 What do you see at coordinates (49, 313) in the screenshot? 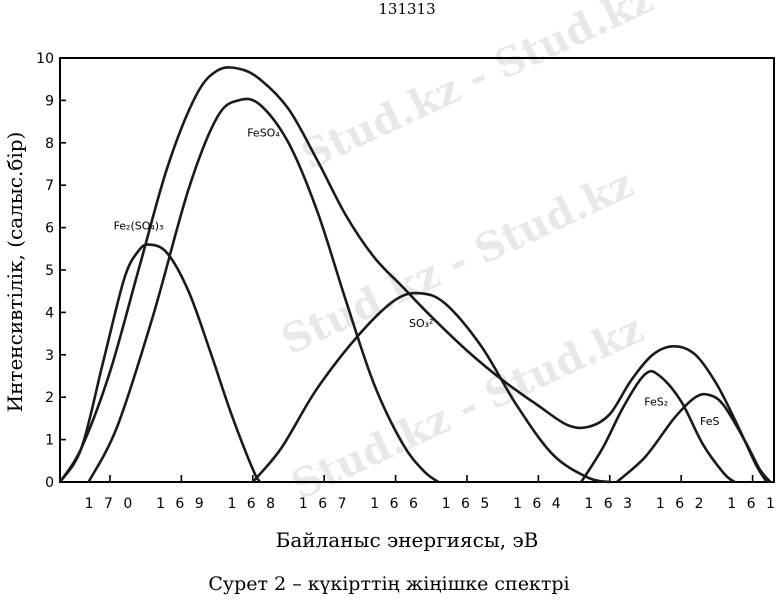
I see `y-tick-label: 4` at bounding box center [49, 313].